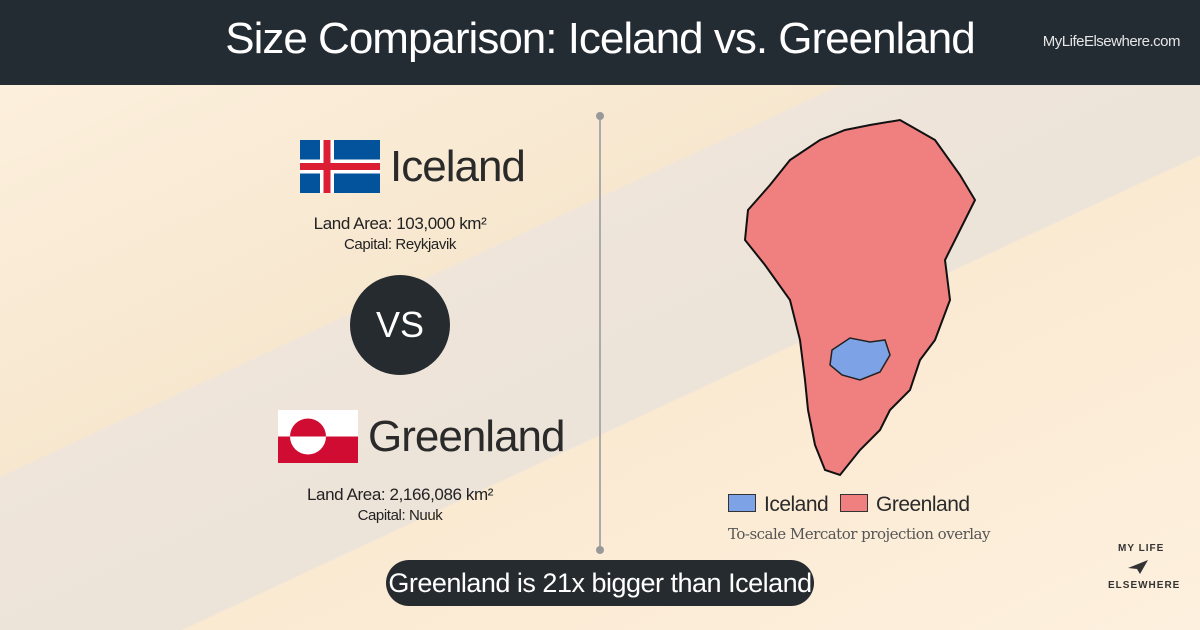 This screenshot has width=1200, height=630. Describe the element at coordinates (466, 436) in the screenshot. I see `country-name: Greenland` at that location.